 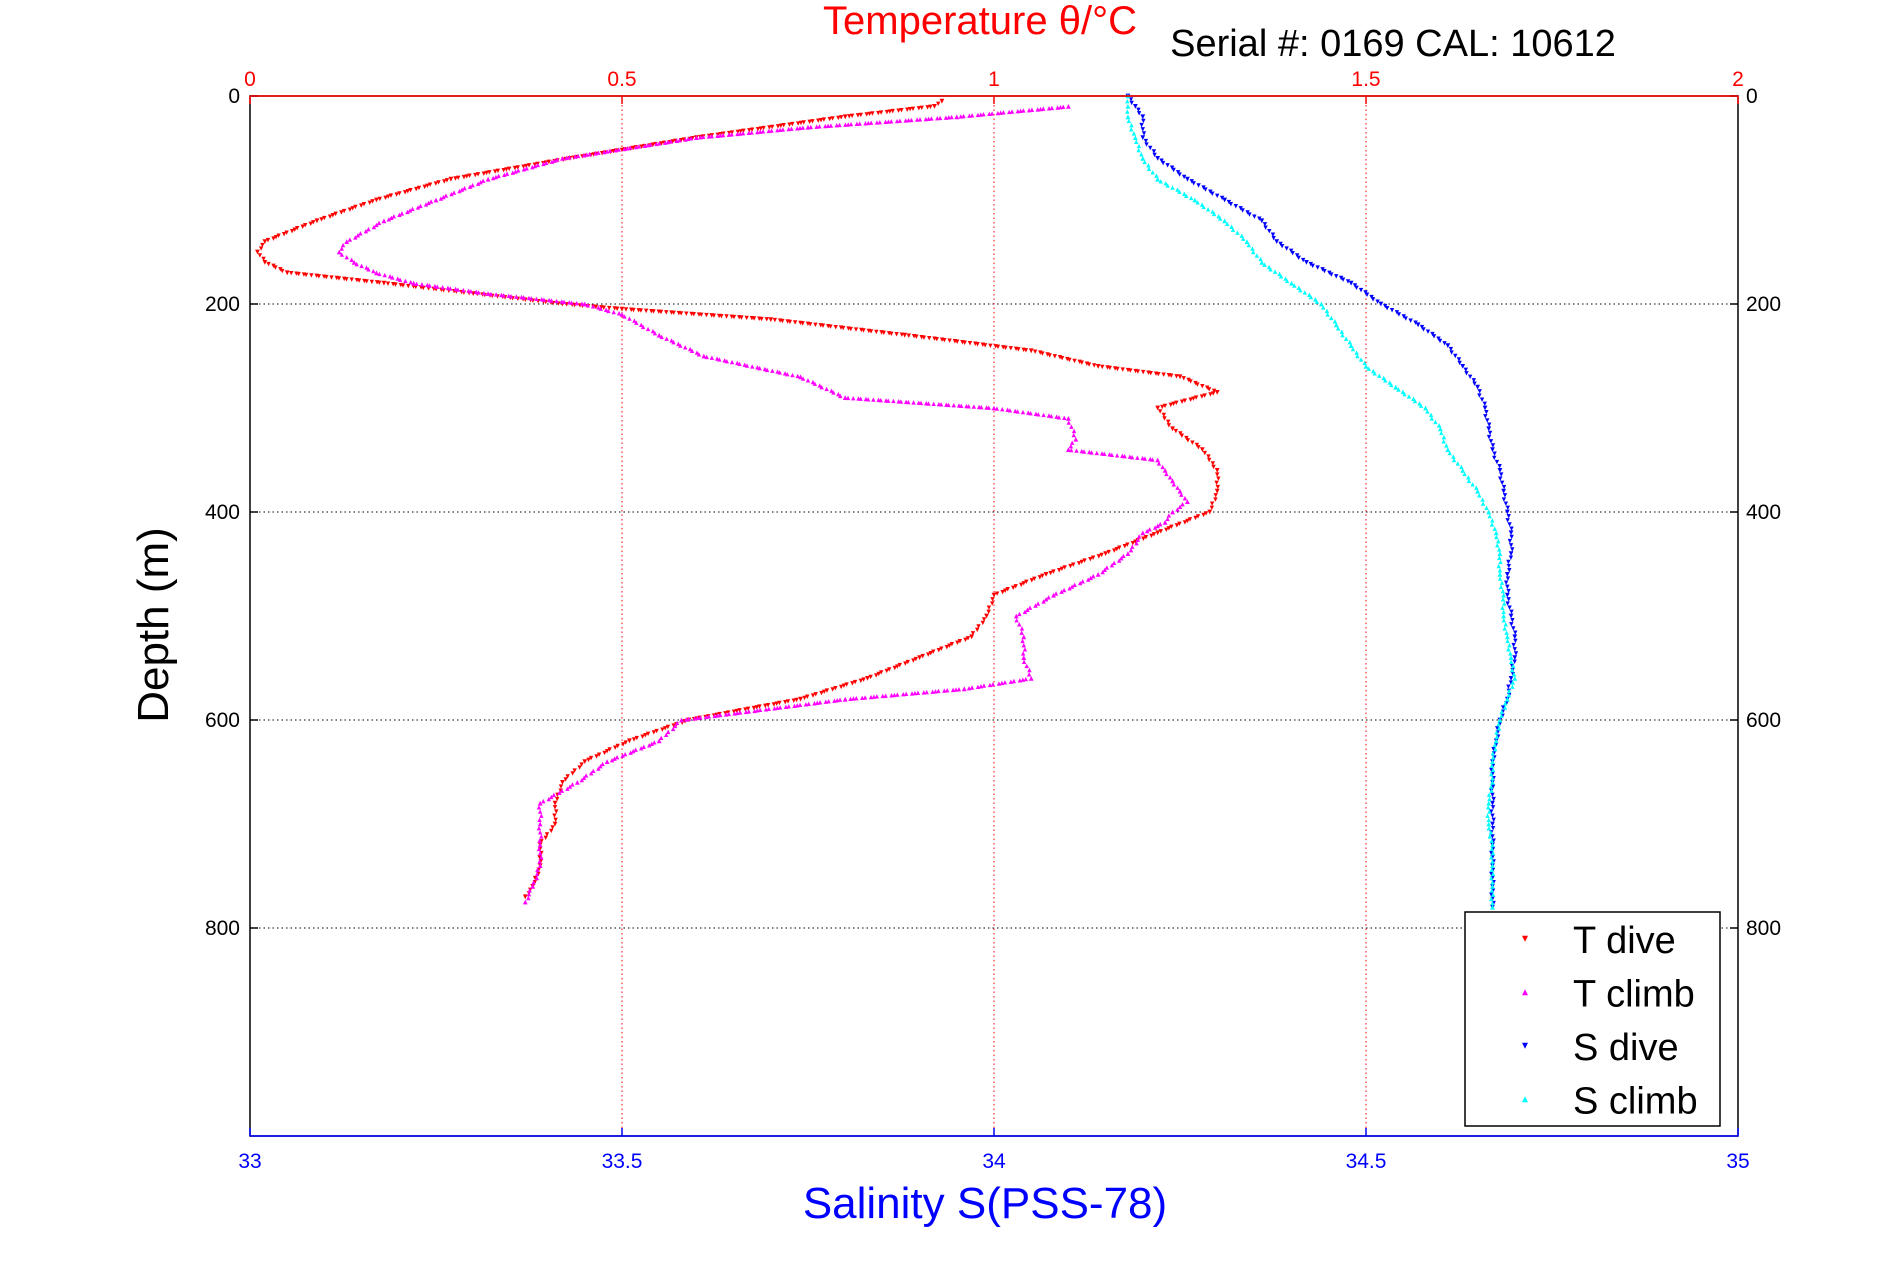 What do you see at coordinates (250, 79) in the screenshot?
I see `x-top-tick-label: 0` at bounding box center [250, 79].